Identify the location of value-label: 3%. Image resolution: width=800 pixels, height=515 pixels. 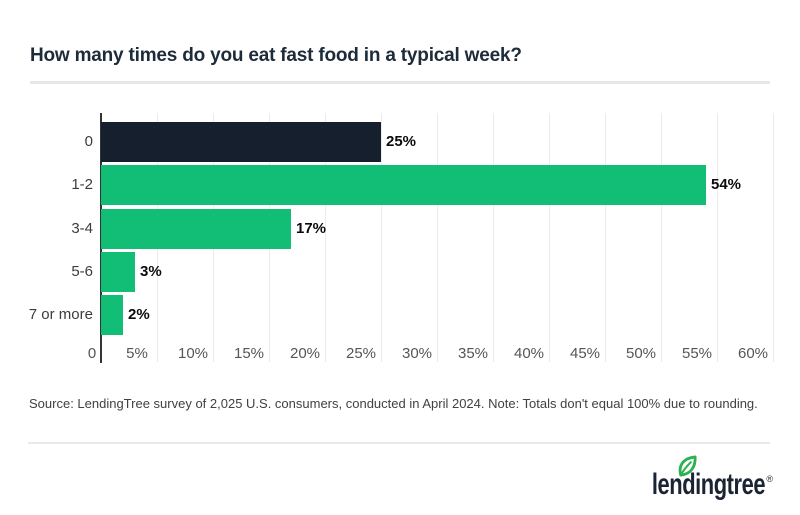
(151, 271).